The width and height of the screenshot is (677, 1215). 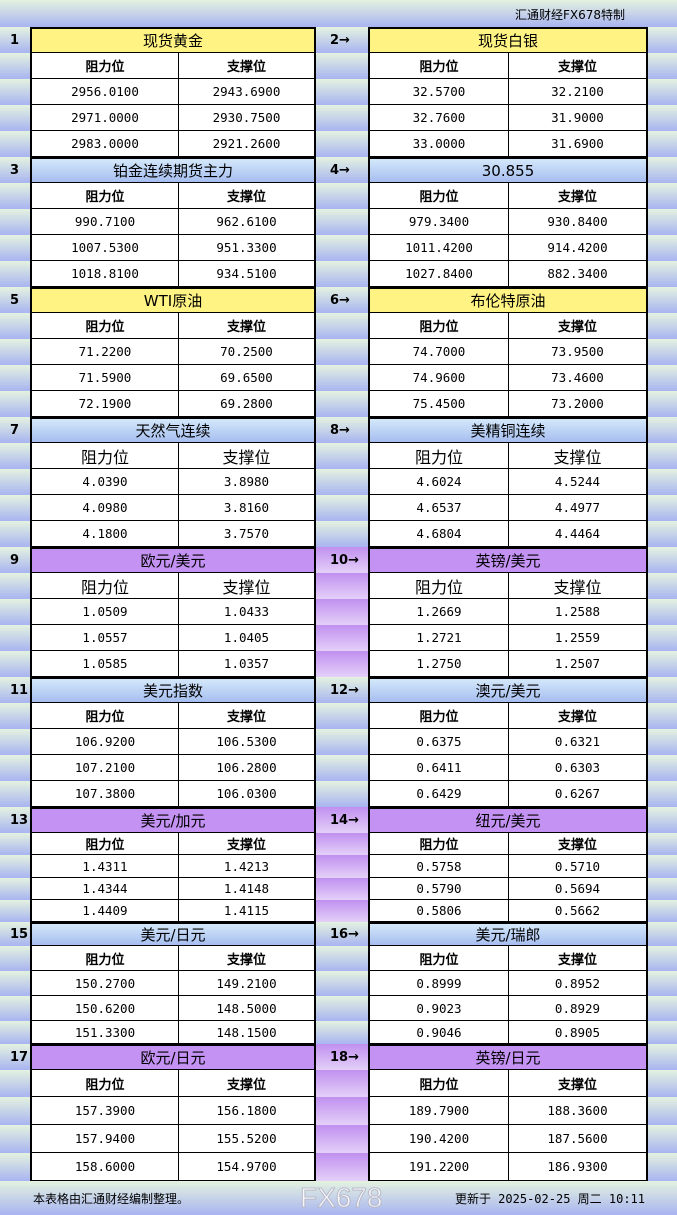 I want to click on resistance-value: 0.6375, so click(x=438, y=742).